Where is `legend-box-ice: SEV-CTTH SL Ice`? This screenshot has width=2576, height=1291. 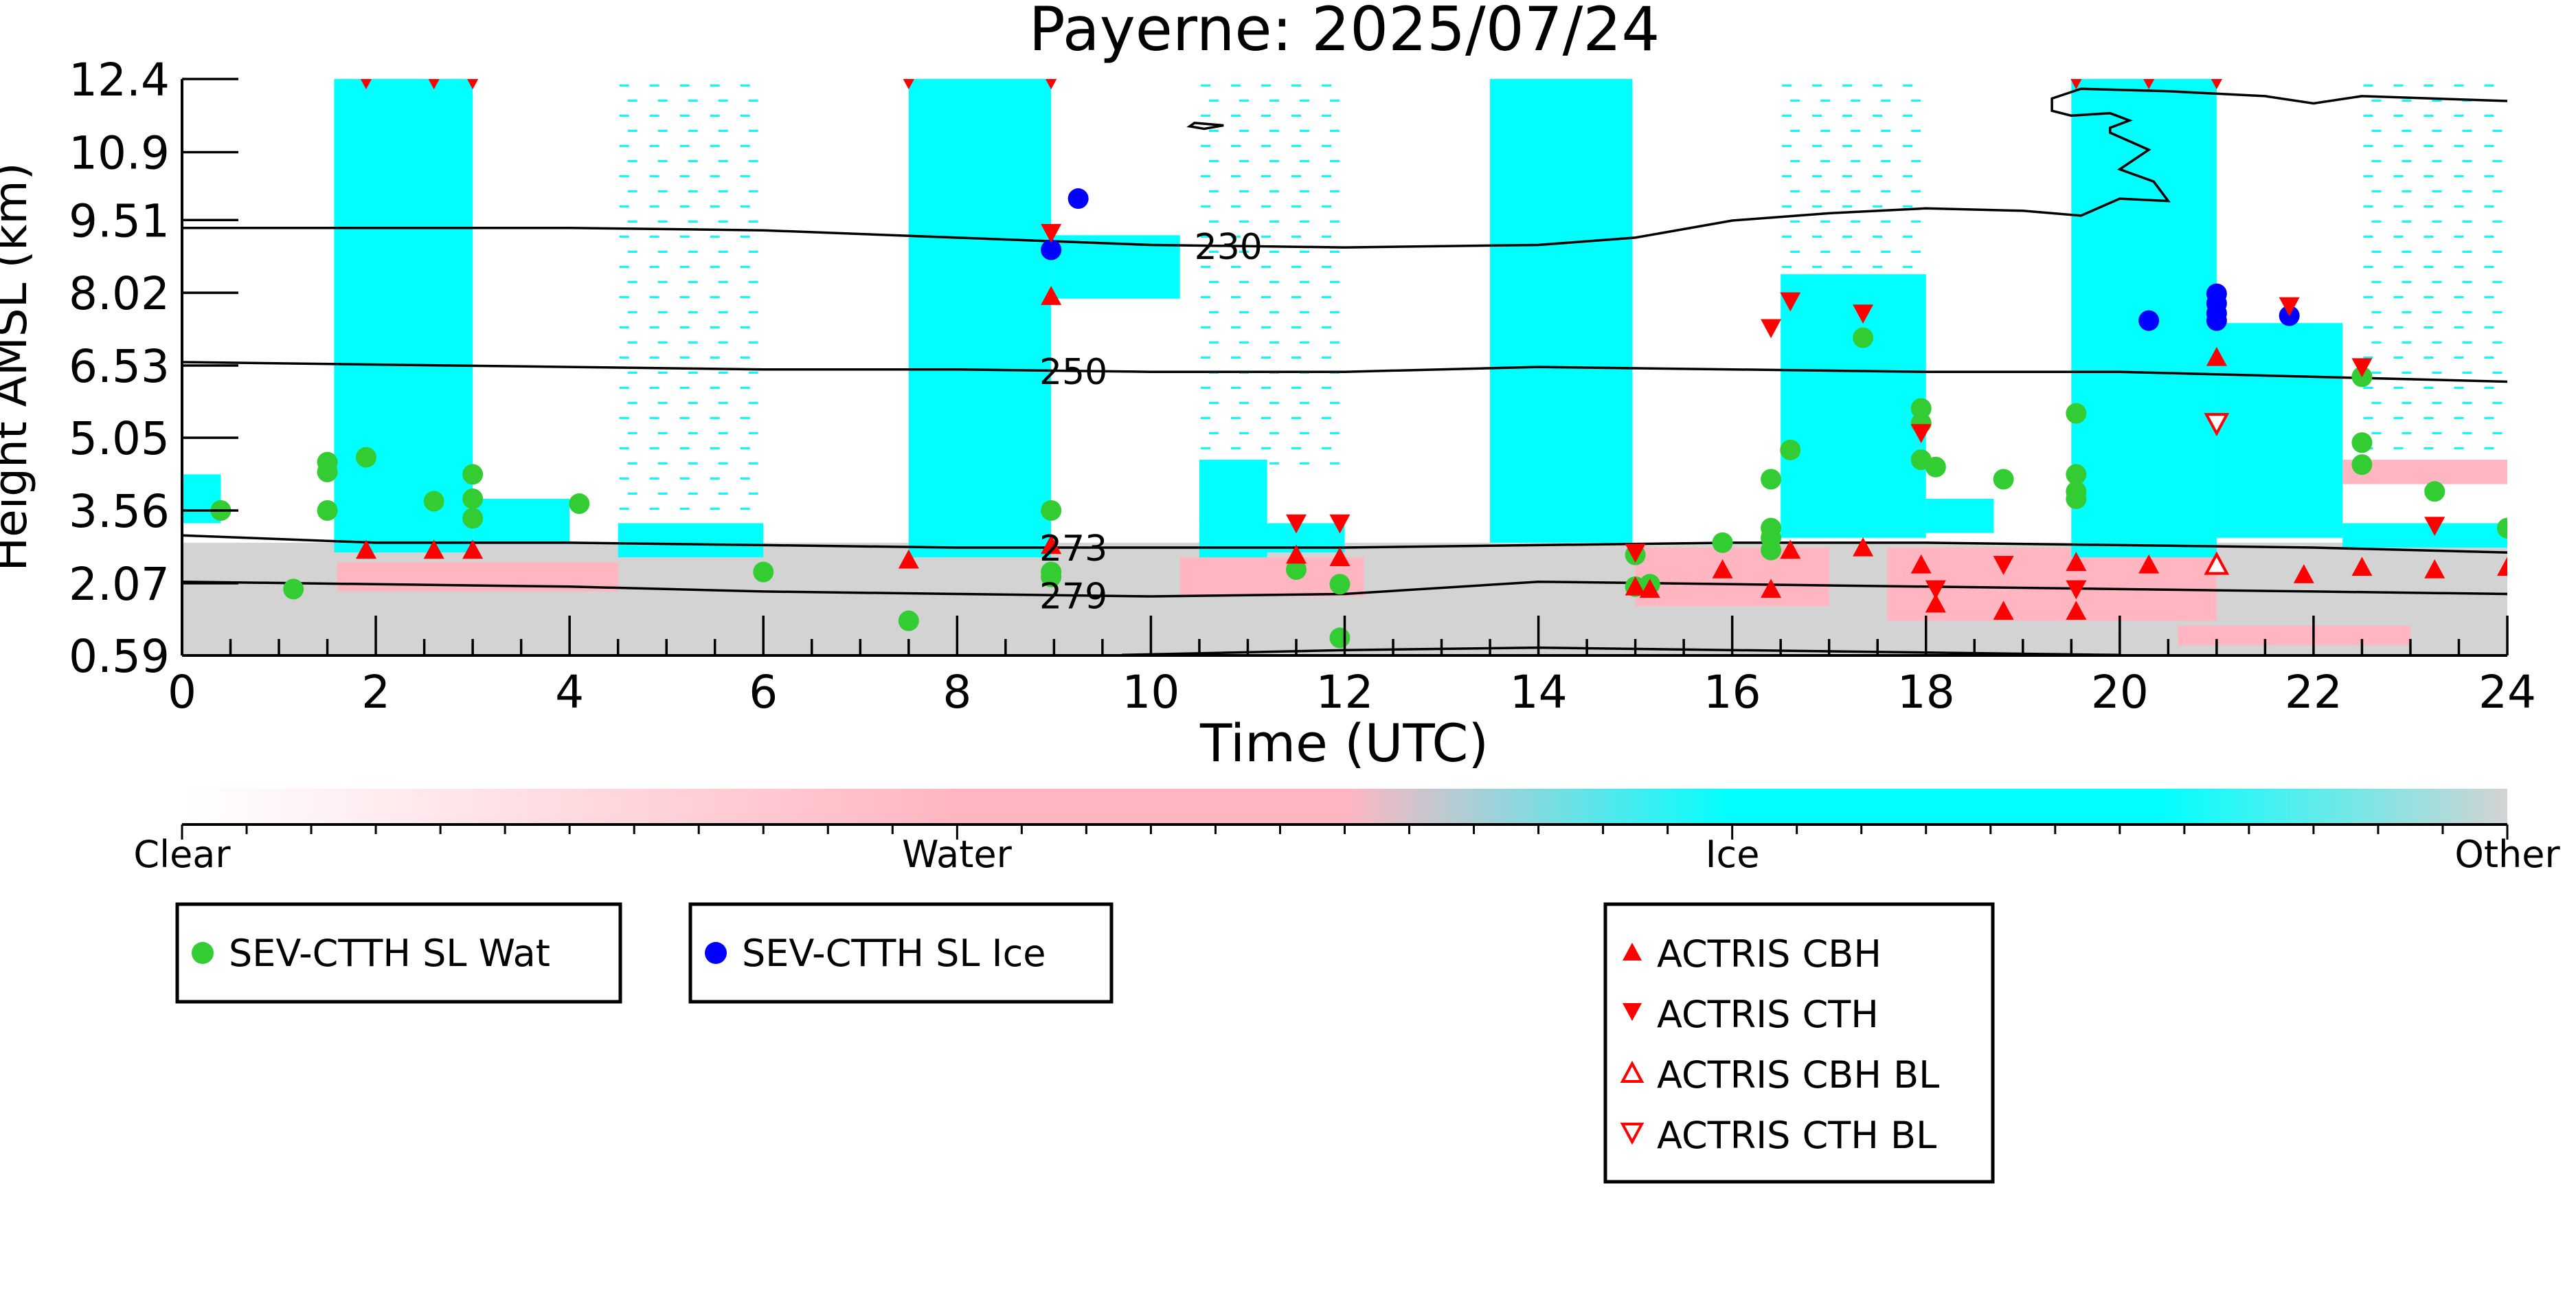
legend-box-ice: SEV-CTTH SL Ice is located at coordinates (901, 953).